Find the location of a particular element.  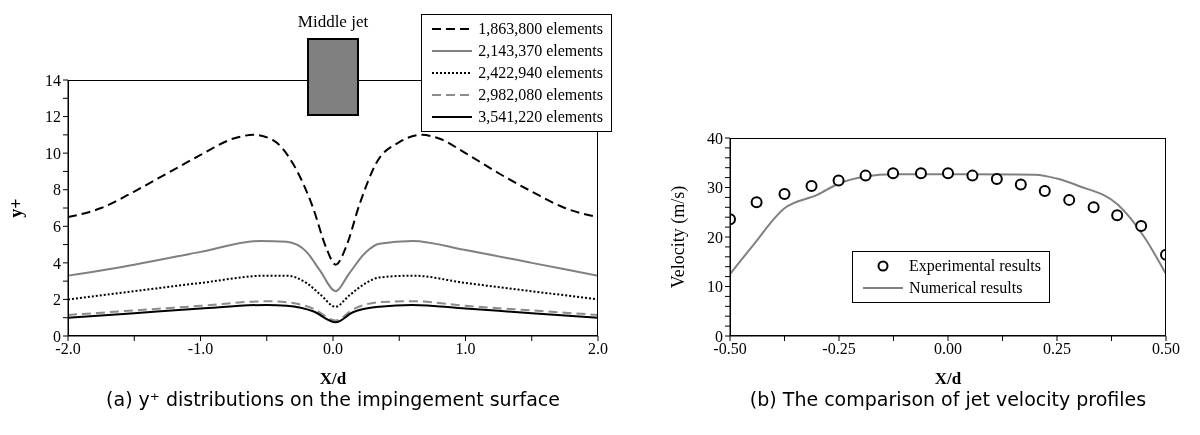

y-tick-label: 14 is located at coordinates (53, 80).